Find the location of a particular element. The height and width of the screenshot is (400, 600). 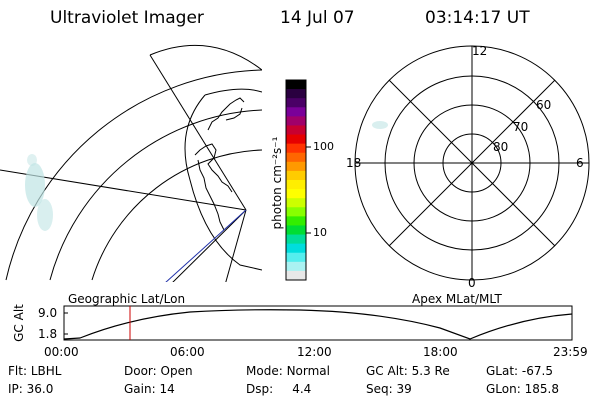

status-glat: GLat: -67.5 is located at coordinates (519, 371).